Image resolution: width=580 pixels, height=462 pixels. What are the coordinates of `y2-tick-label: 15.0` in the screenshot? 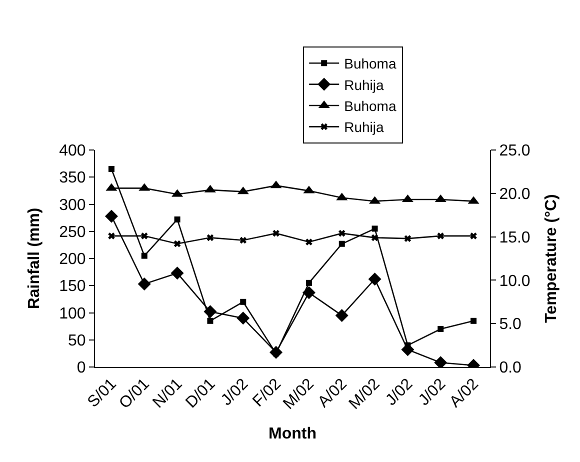 It's located at (514, 237).